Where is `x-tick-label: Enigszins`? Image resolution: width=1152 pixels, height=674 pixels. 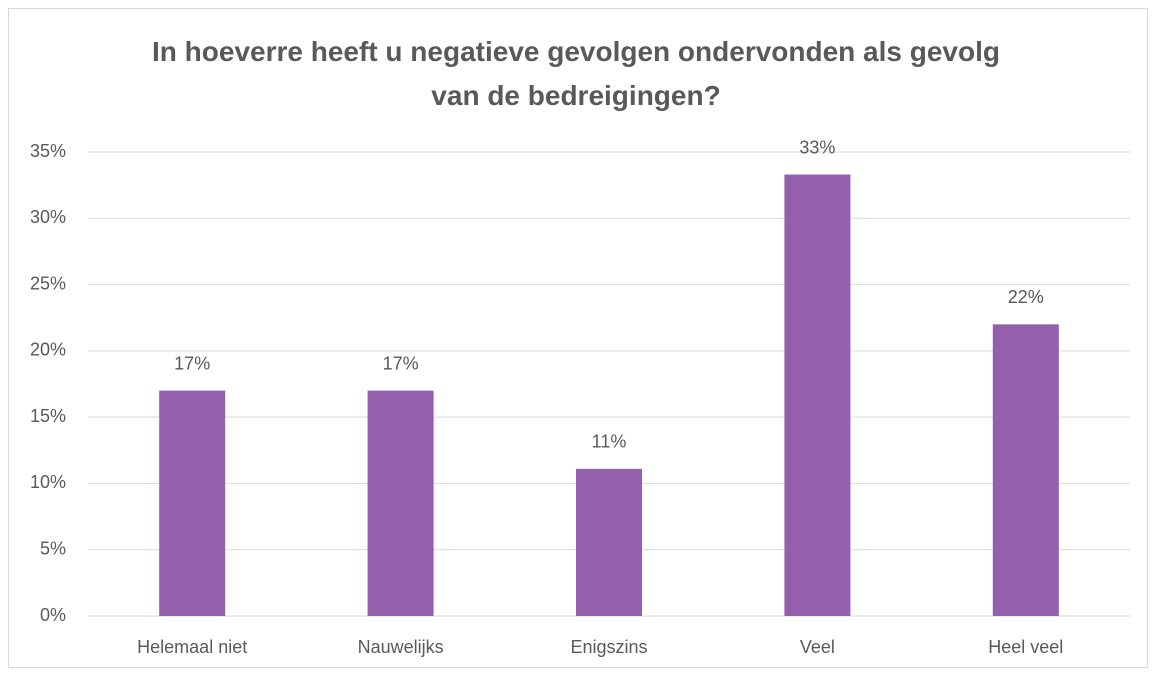
x-tick-label: Enigszins is located at coordinates (608, 647).